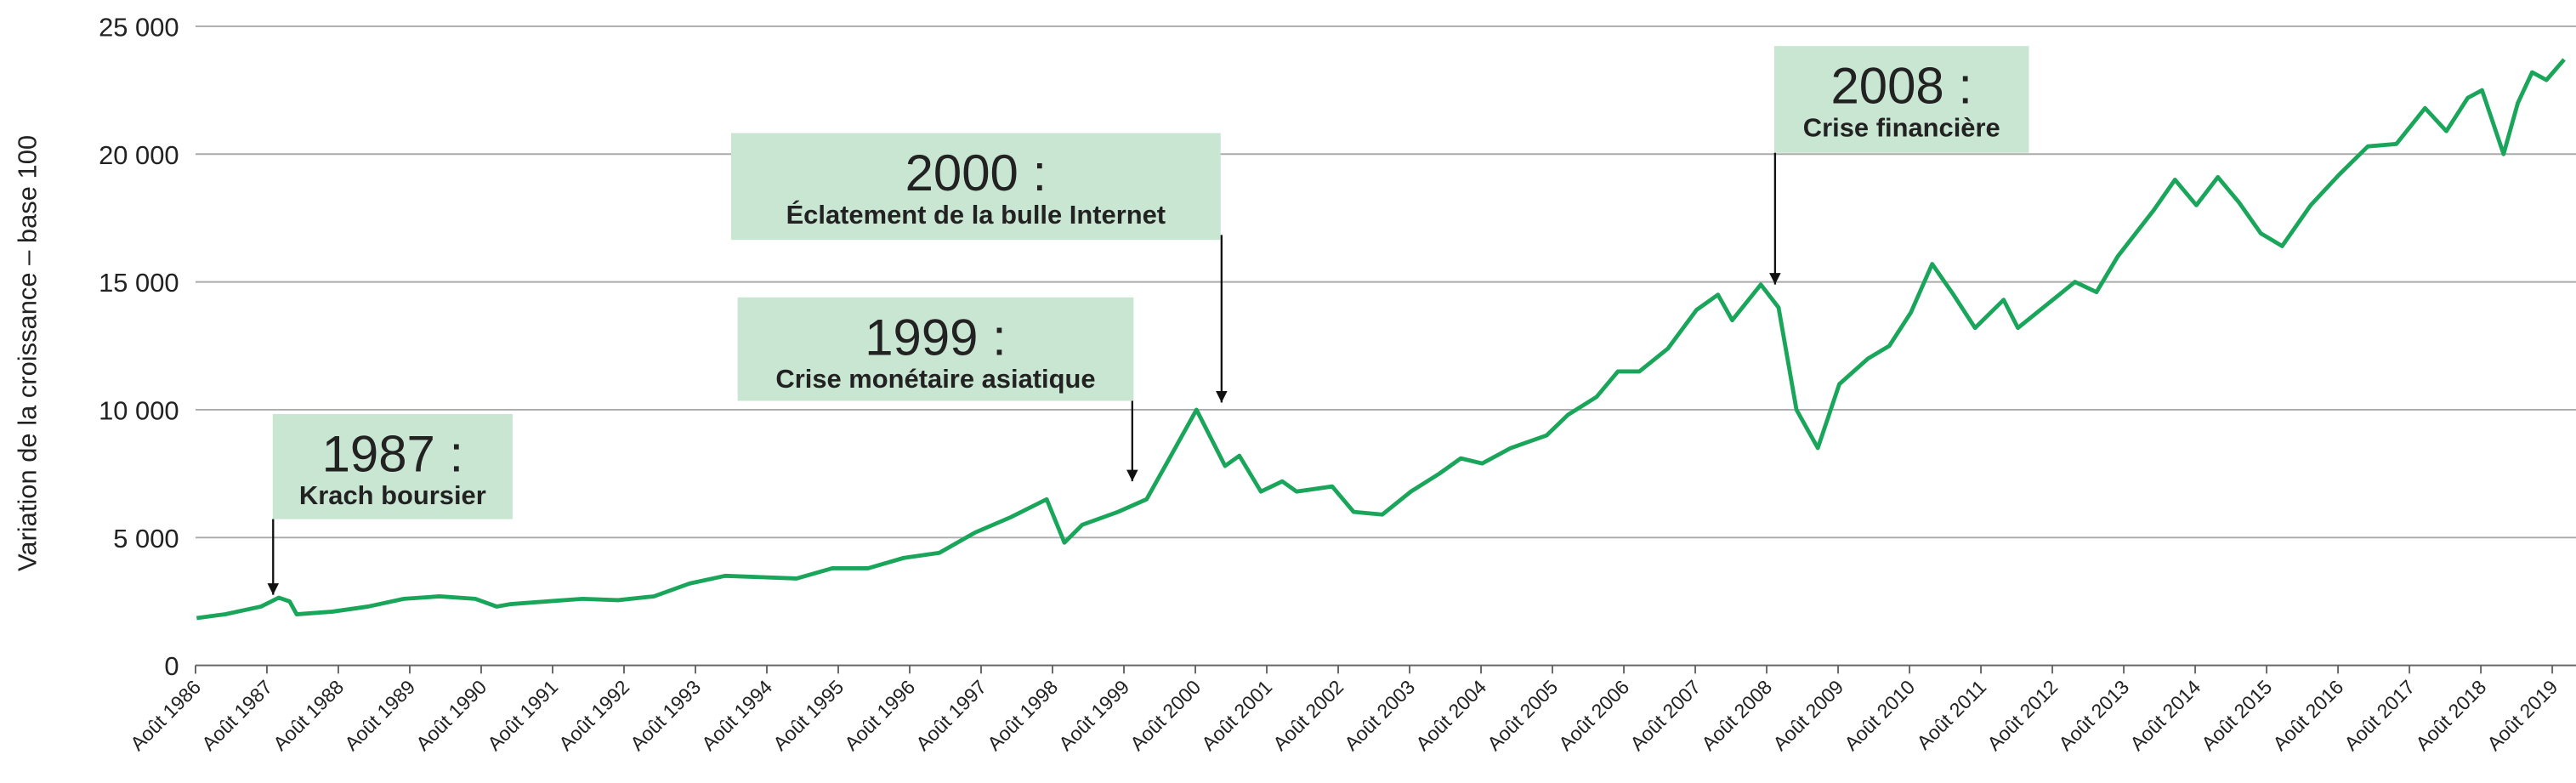 Image resolution: width=2576 pixels, height=783 pixels. I want to click on x-tick-label: Août 2008, so click(1737, 715).